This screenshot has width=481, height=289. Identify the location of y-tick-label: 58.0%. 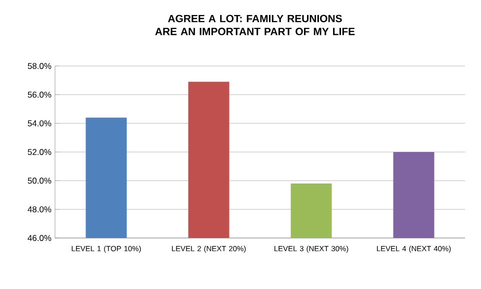
(40, 66).